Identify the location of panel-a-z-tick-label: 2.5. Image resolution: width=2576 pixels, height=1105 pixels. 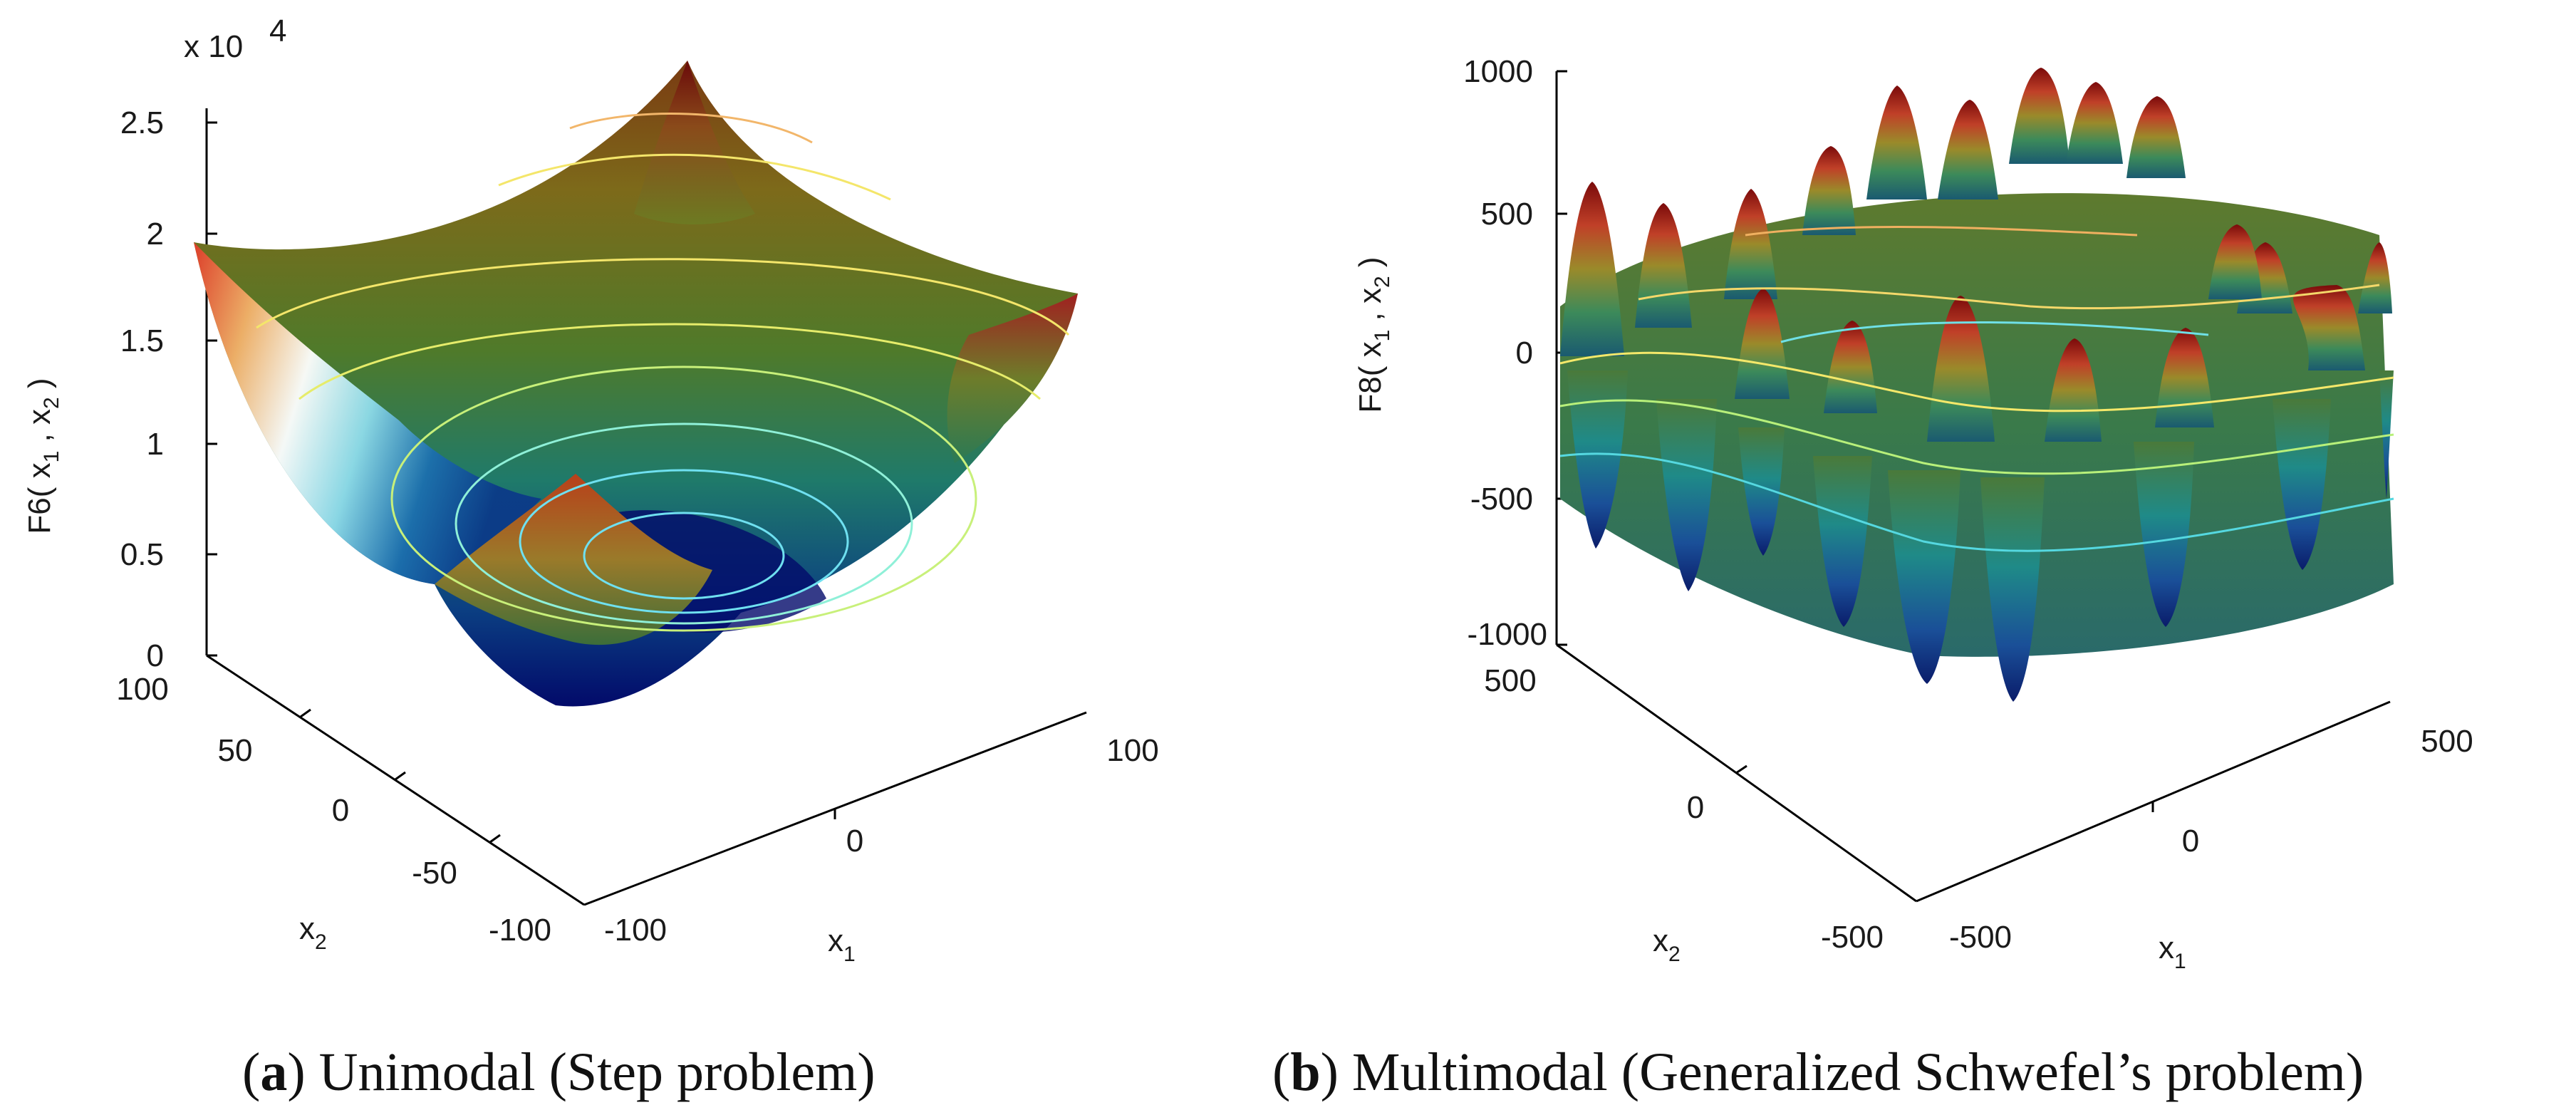
(142, 122).